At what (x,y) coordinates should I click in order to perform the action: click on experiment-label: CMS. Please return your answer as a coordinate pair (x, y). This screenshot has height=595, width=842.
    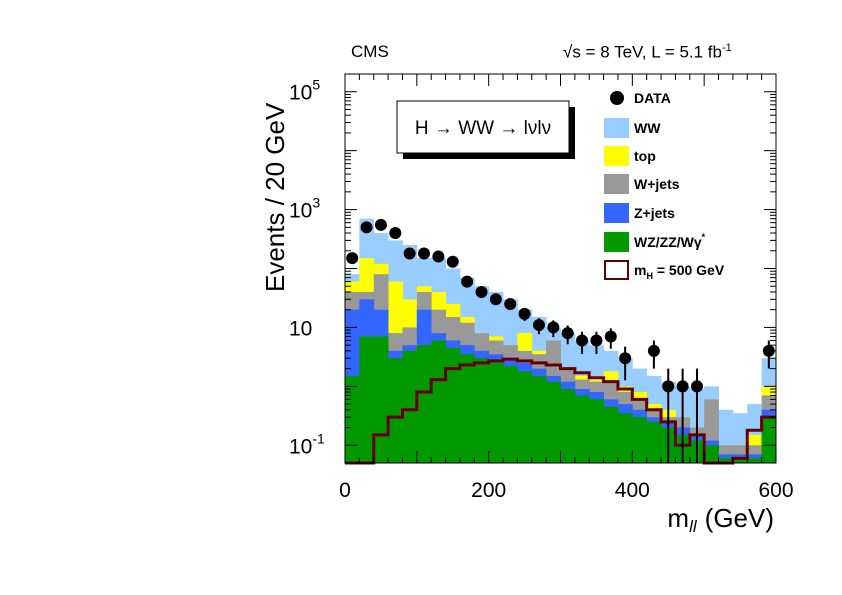
    Looking at the image, I should click on (370, 51).